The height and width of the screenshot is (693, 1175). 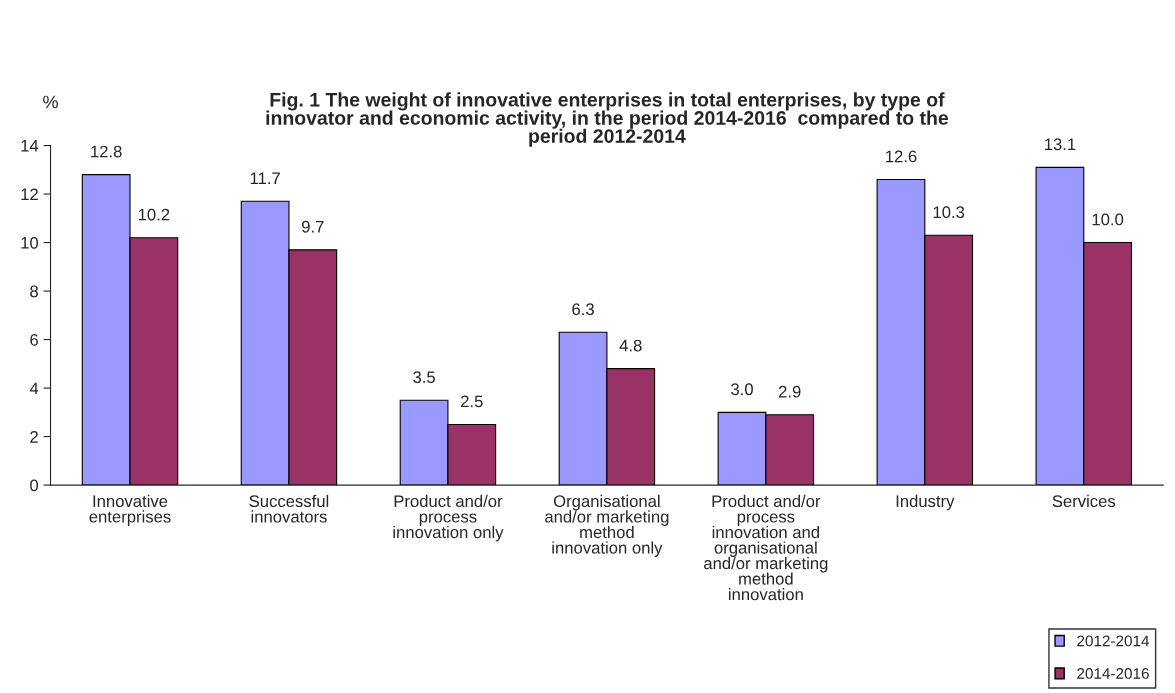 What do you see at coordinates (34, 436) in the screenshot?
I see `y-tick-label: 2` at bounding box center [34, 436].